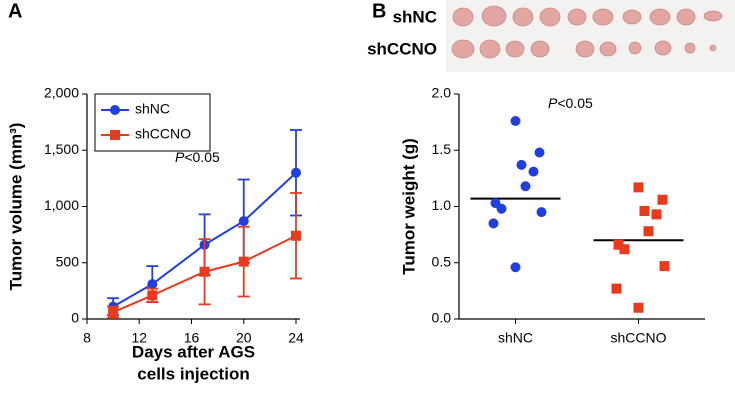 The width and height of the screenshot is (735, 401). Describe the element at coordinates (68, 261) in the screenshot. I see `y-tick-label: 500` at that location.